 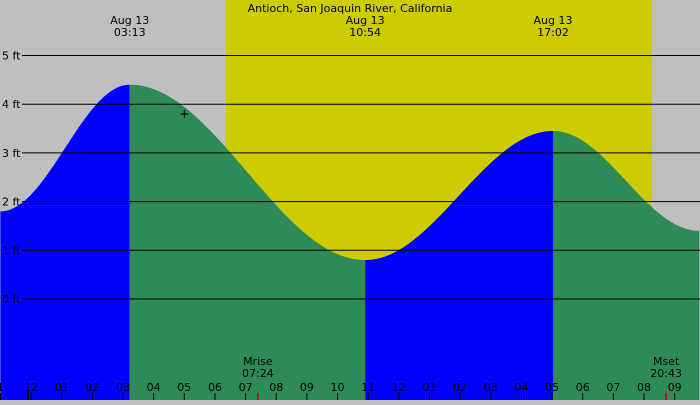 I want to click on chart-title: Antioch, San Joaquin River, California, so click(x=350, y=8).